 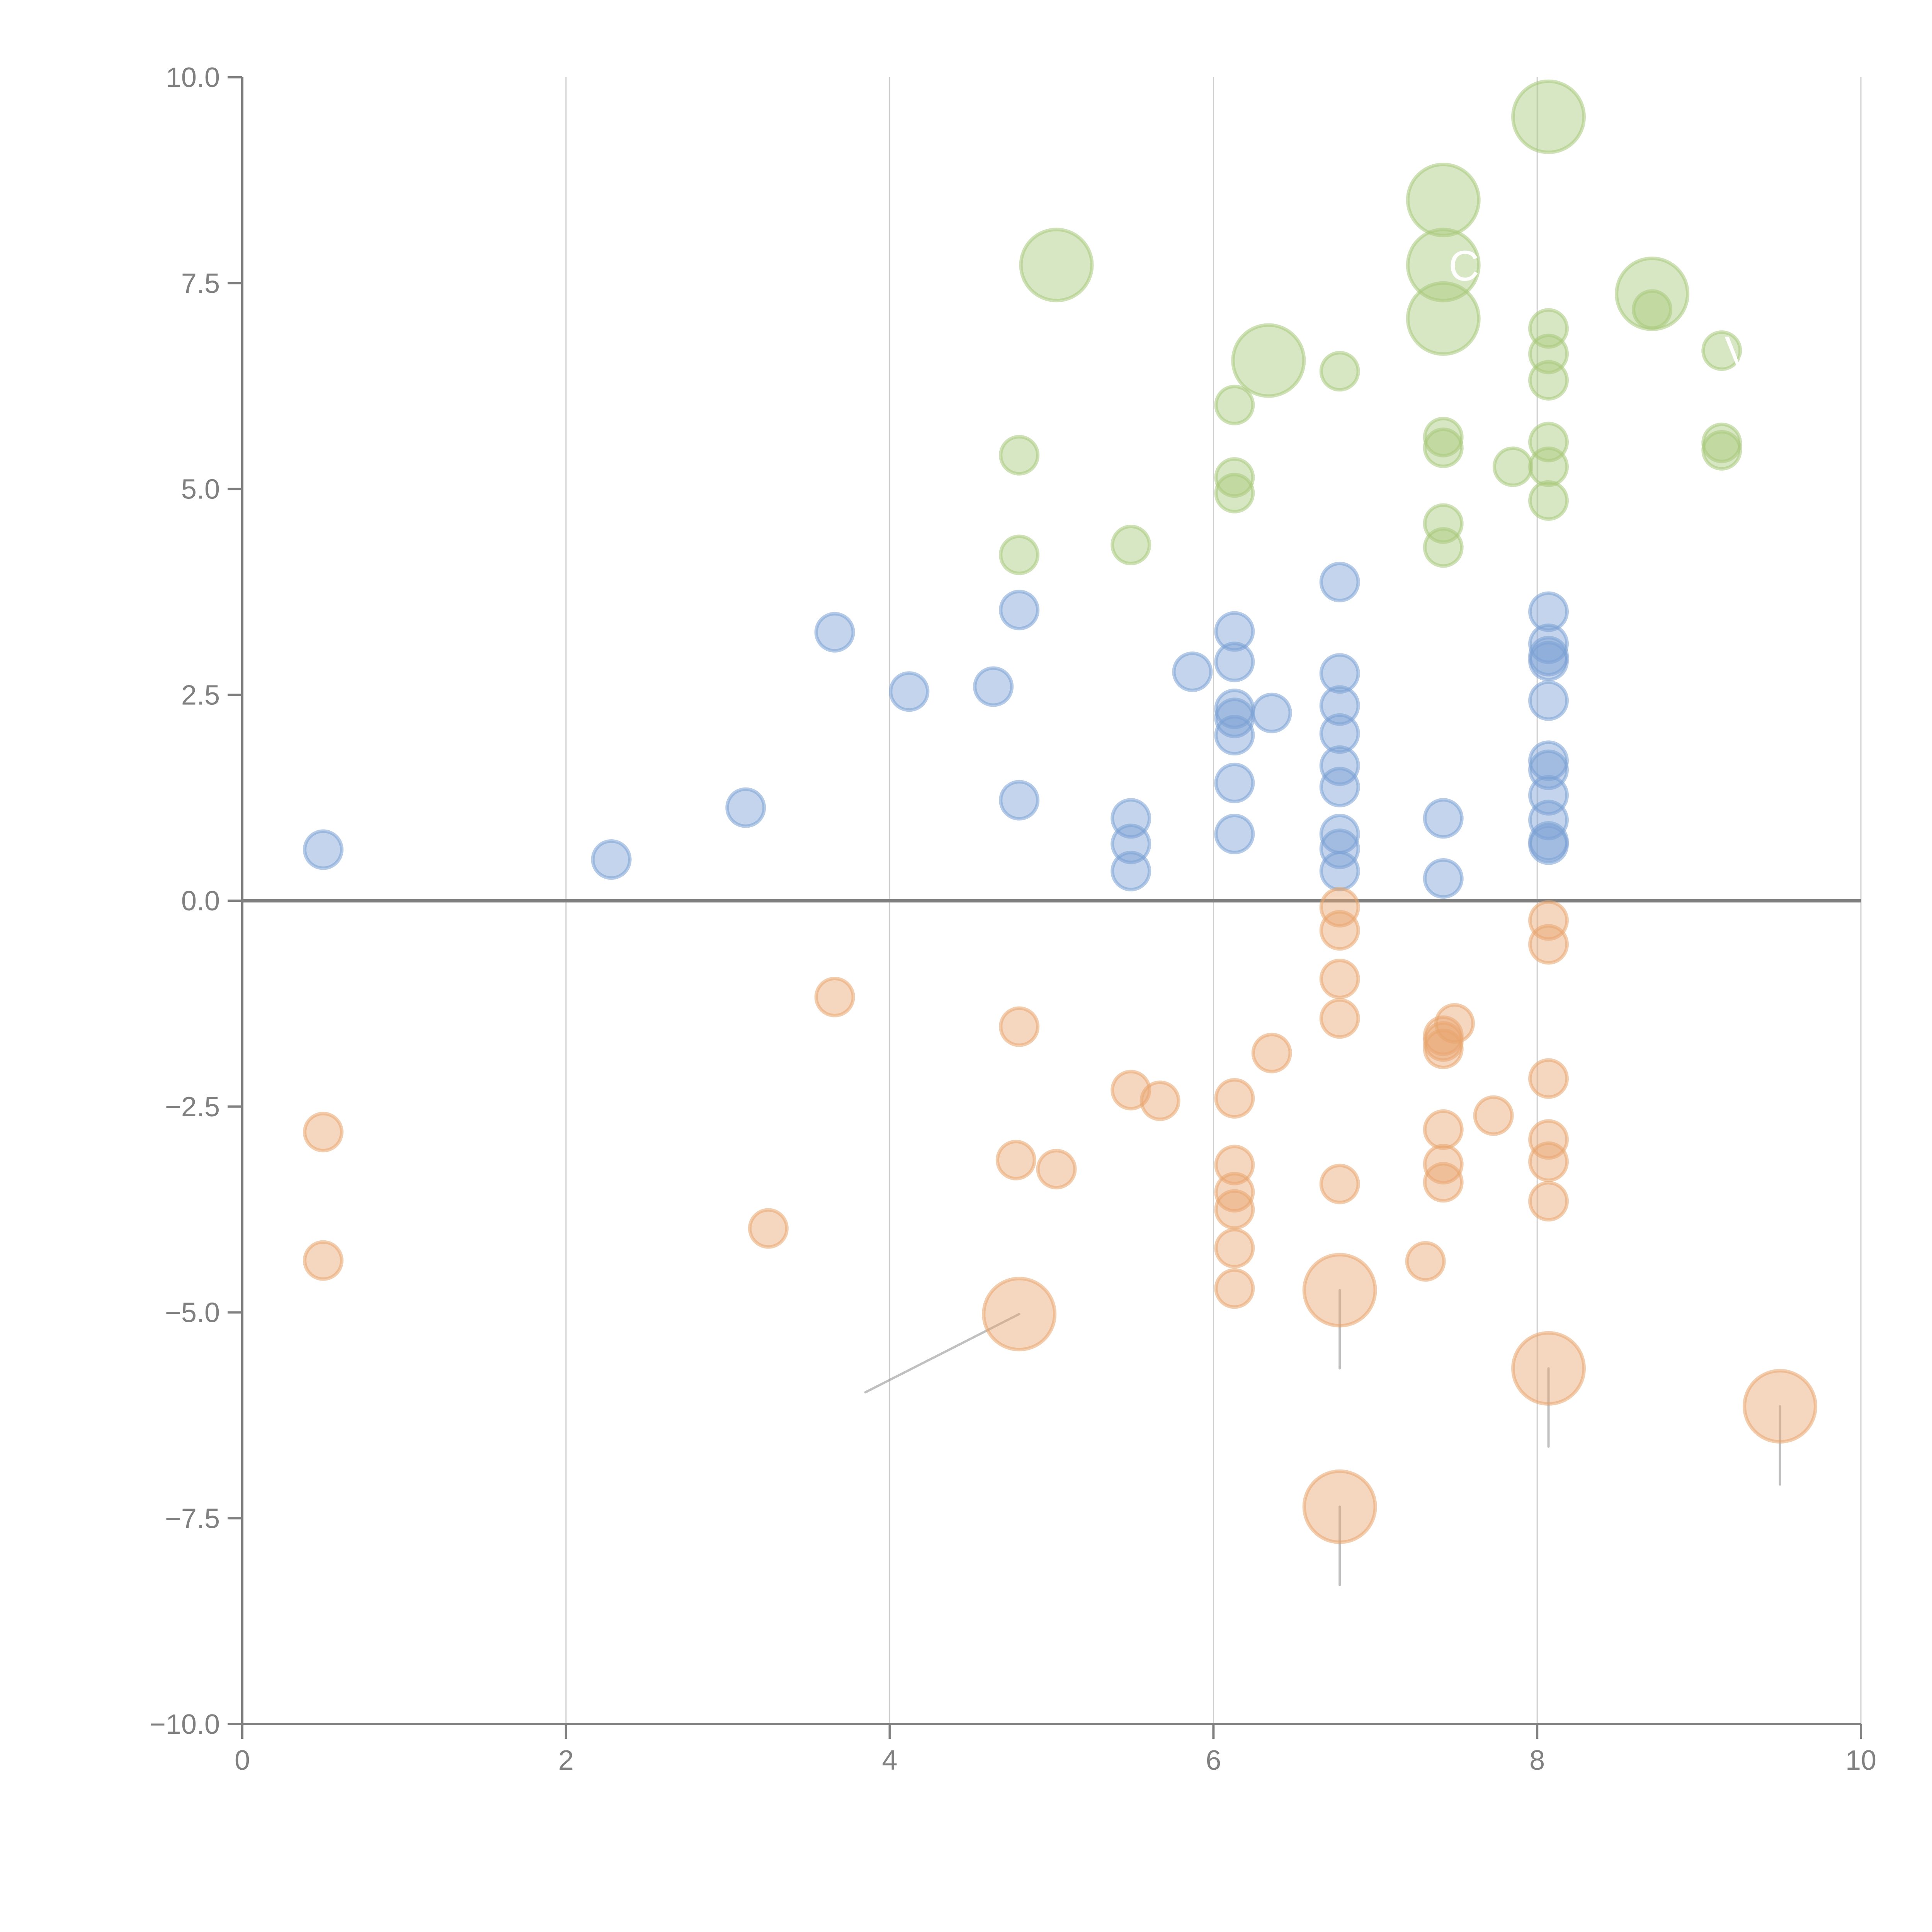 What do you see at coordinates (193, 78) in the screenshot?
I see `y-tick-label-0: 10.0` at bounding box center [193, 78].